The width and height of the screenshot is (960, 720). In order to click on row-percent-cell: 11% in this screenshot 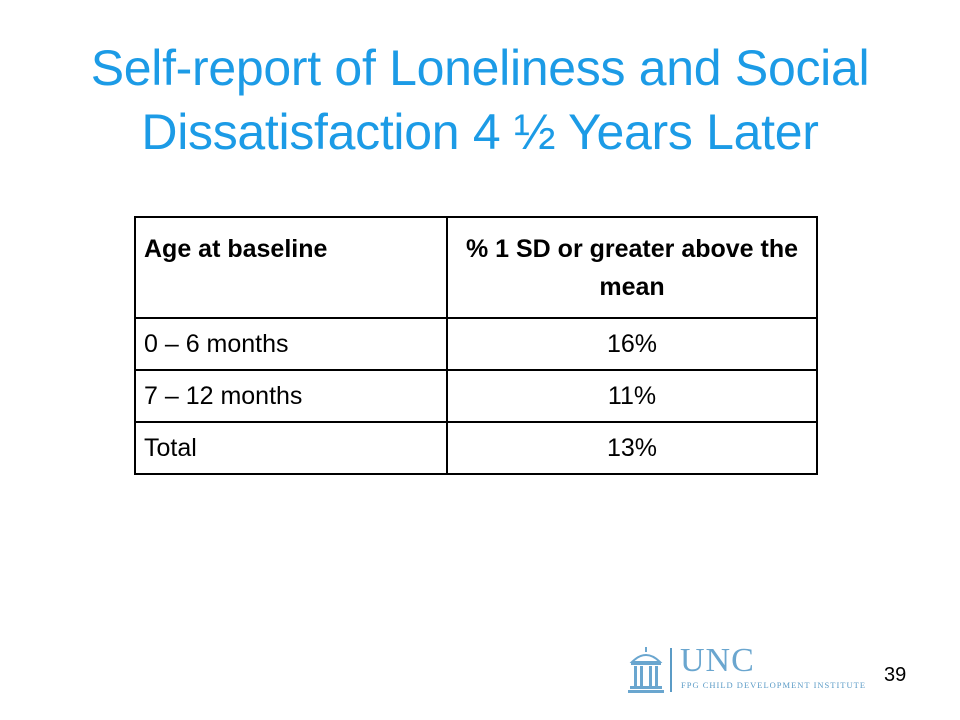, I will do `click(632, 396)`.